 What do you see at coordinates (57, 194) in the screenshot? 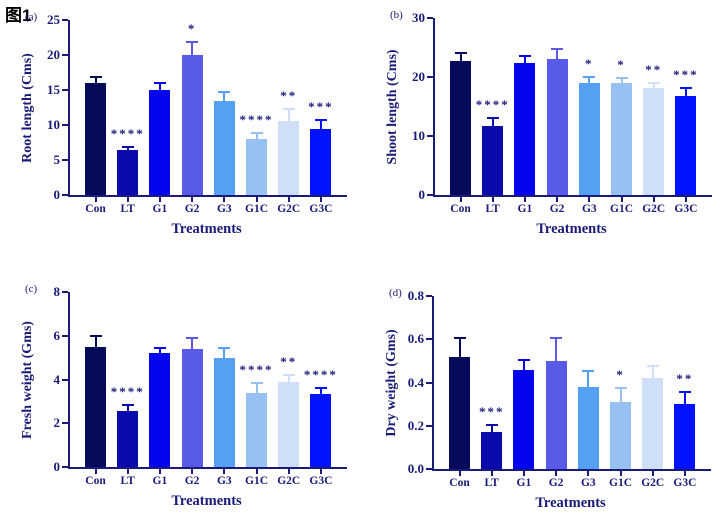
I see `y-tick-label: 0` at bounding box center [57, 194].